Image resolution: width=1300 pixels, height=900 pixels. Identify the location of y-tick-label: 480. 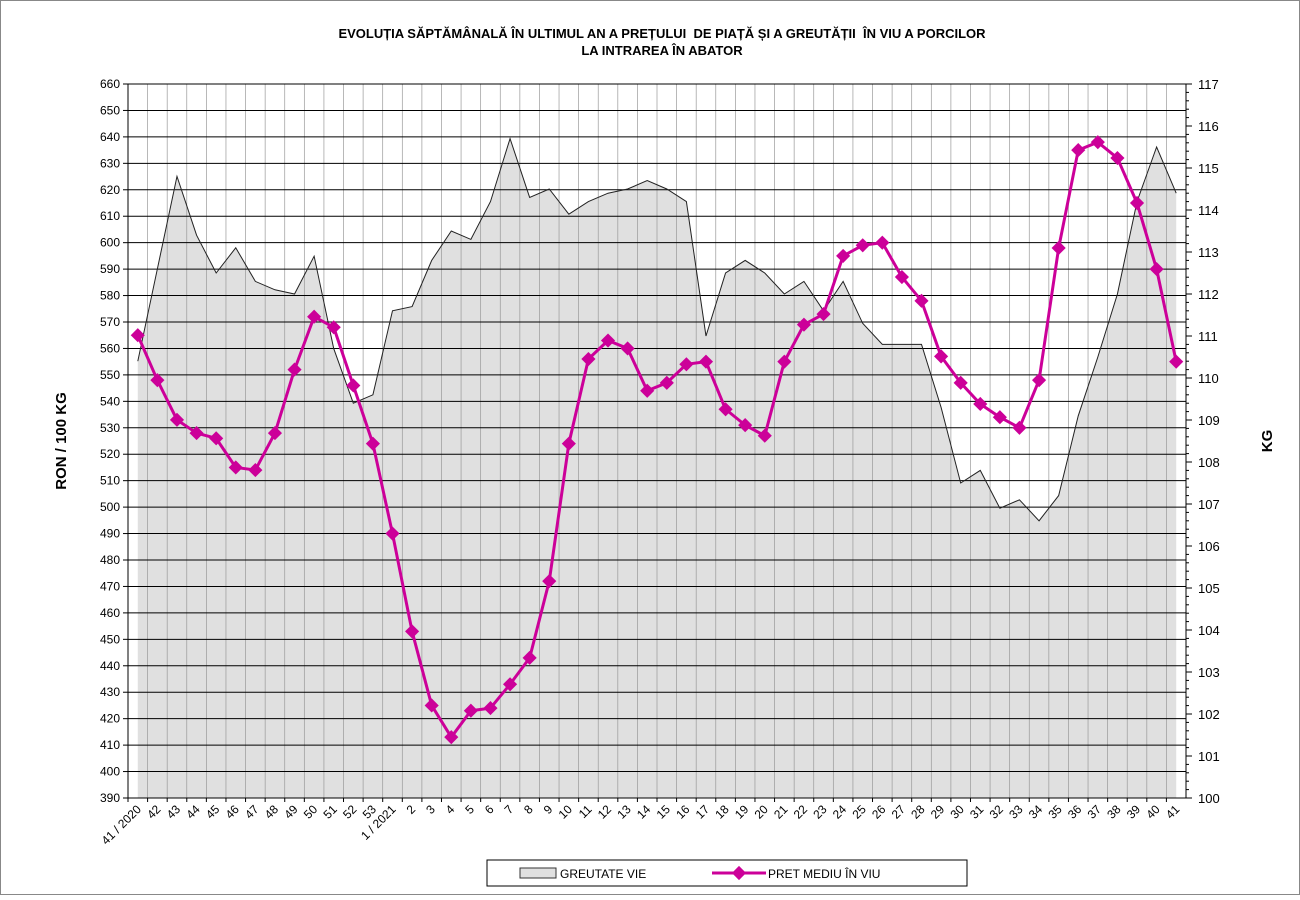
(110, 560).